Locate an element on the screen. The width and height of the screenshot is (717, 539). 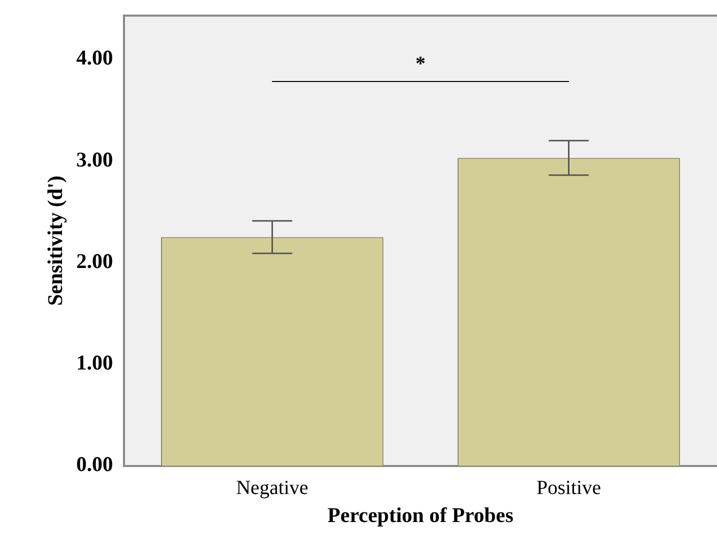
y-tick-label: 3.00 is located at coordinates (94, 159).